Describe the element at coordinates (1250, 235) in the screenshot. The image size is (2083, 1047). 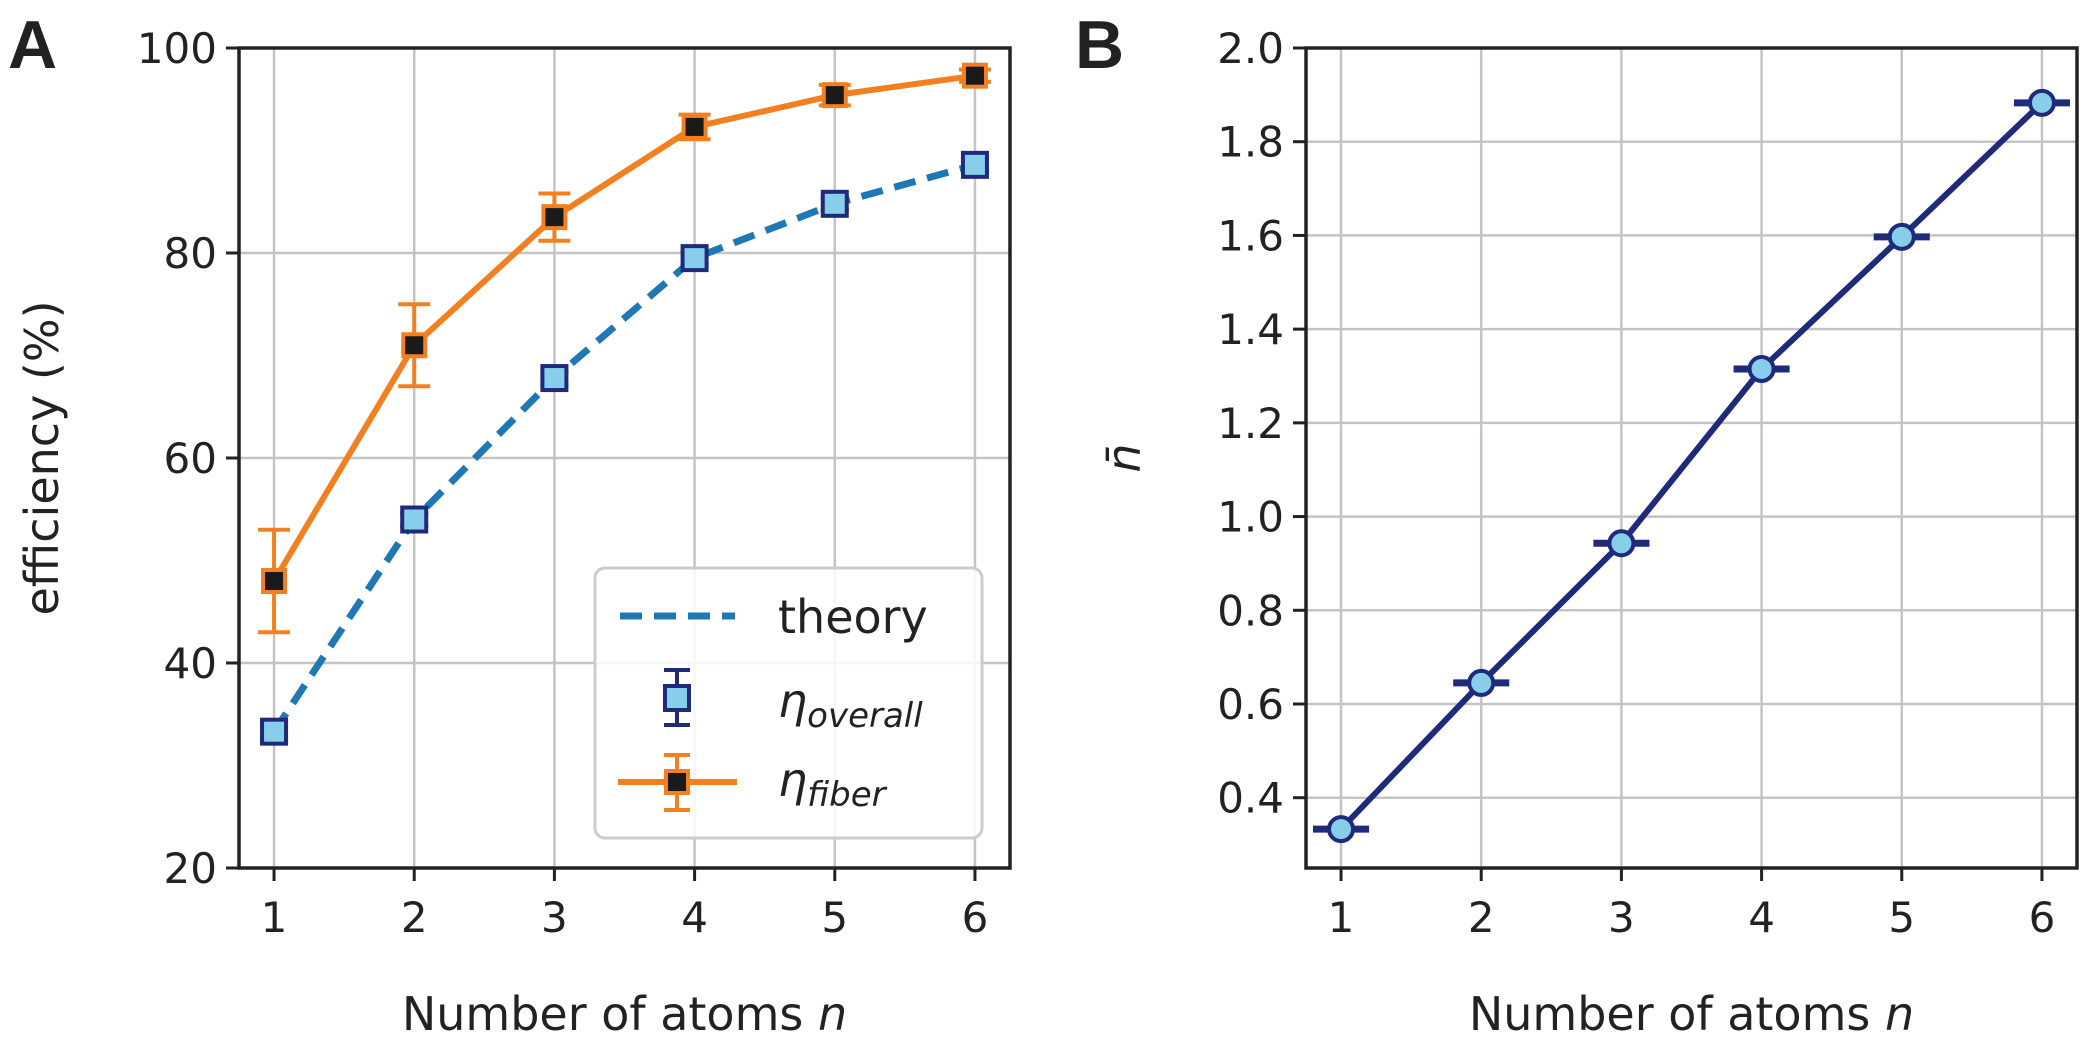
I see `panel-b-ytick-label: 1.6` at that location.